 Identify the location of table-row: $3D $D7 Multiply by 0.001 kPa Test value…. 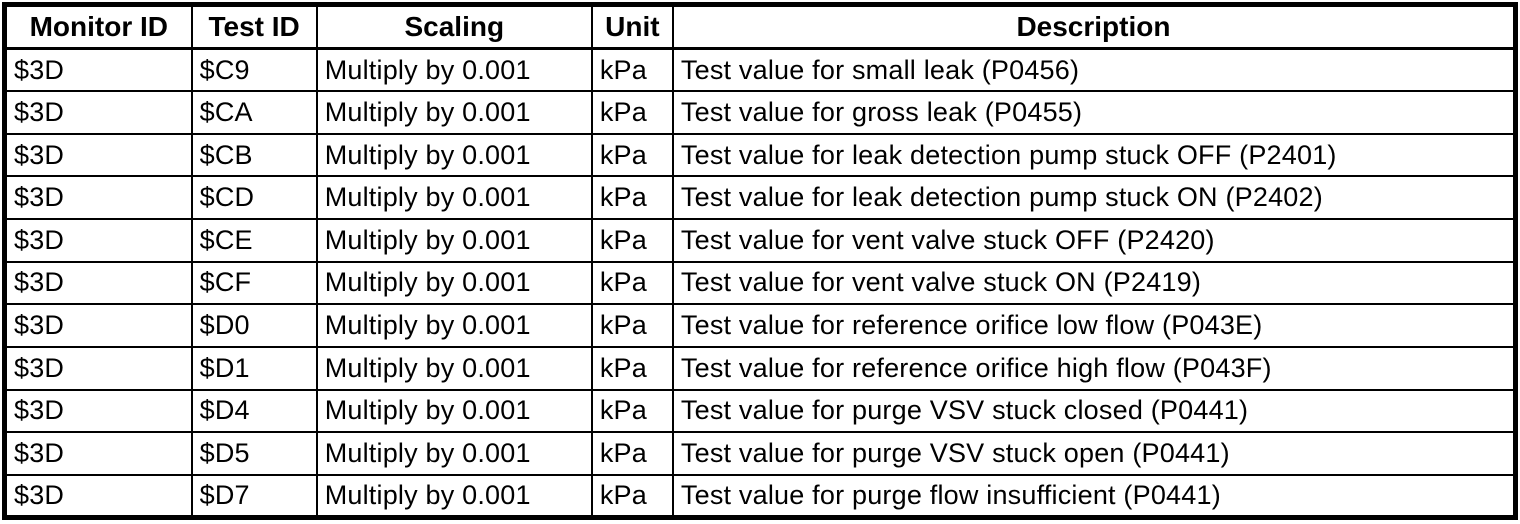
(760, 496).